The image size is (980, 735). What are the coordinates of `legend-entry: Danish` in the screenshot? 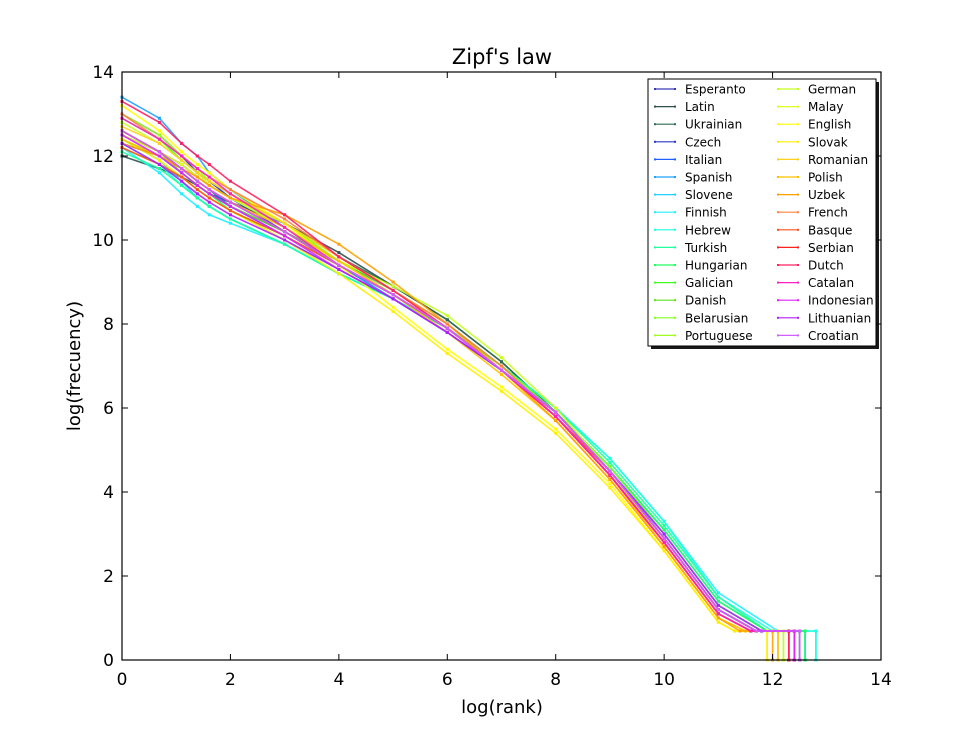 It's located at (690, 301).